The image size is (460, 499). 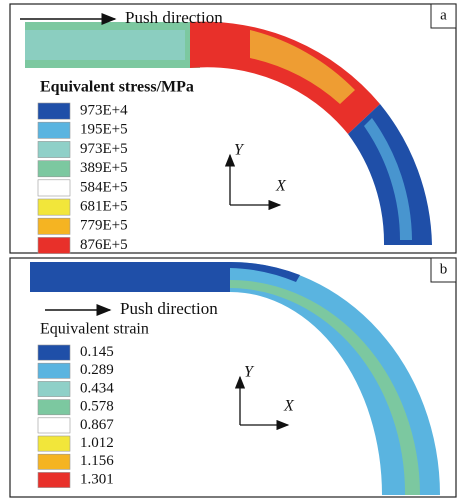 What do you see at coordinates (104, 130) in the screenshot?
I see `legend-label: 195E+5` at bounding box center [104, 130].